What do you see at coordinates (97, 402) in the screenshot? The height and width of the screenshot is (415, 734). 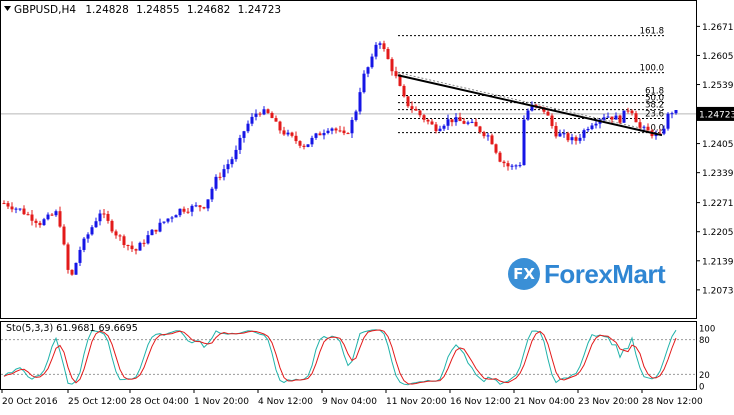 I see `time-tick-label: 25 Oct 12:00` at bounding box center [97, 402].